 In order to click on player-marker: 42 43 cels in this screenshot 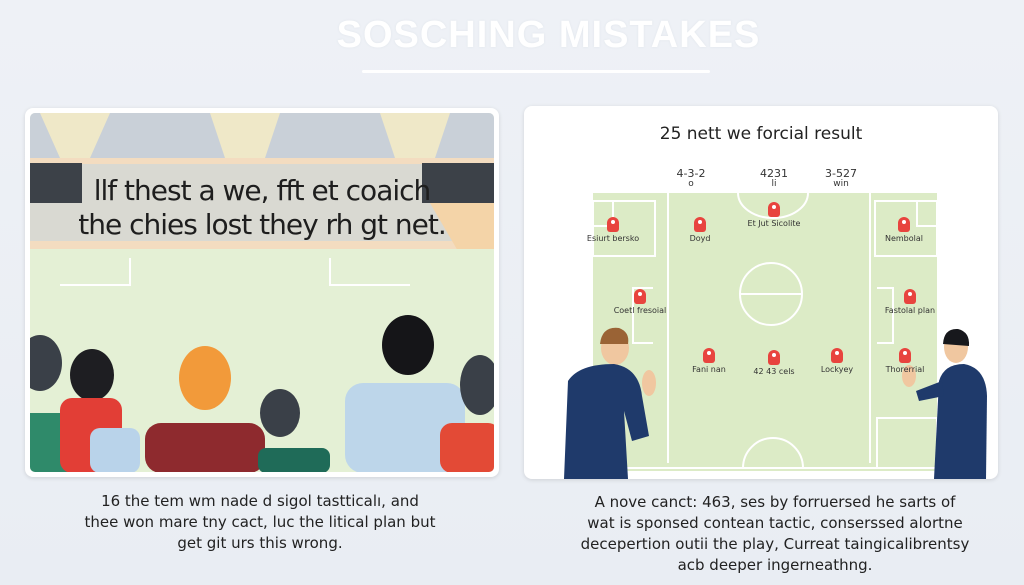, I will do `click(774, 363)`.